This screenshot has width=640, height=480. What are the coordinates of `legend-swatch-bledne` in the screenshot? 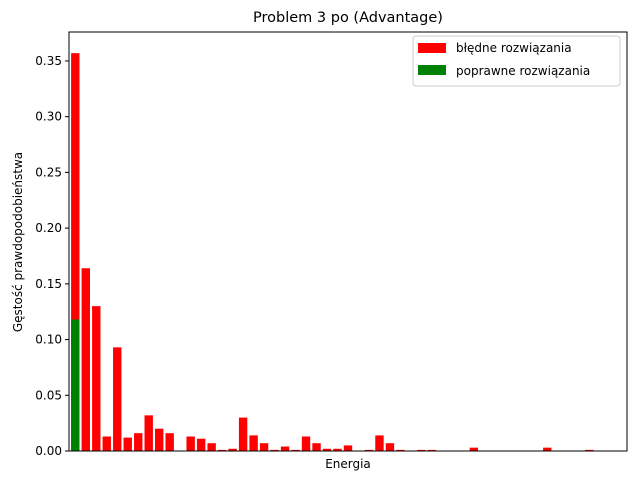 It's located at (432, 48).